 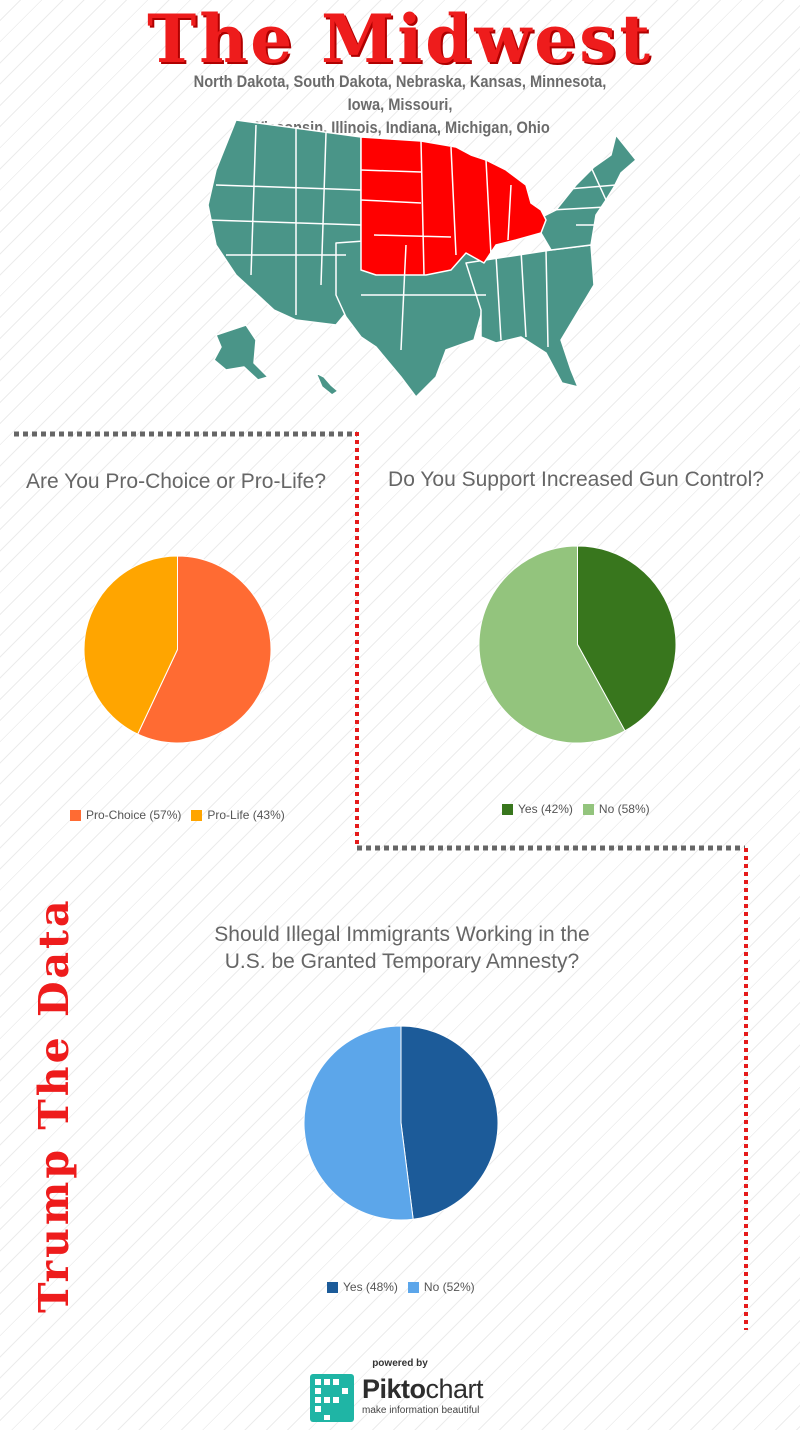 I want to click on chart1-legend: Pro-Choice (57%) Pro-Life (43%), so click(x=182, y=815).